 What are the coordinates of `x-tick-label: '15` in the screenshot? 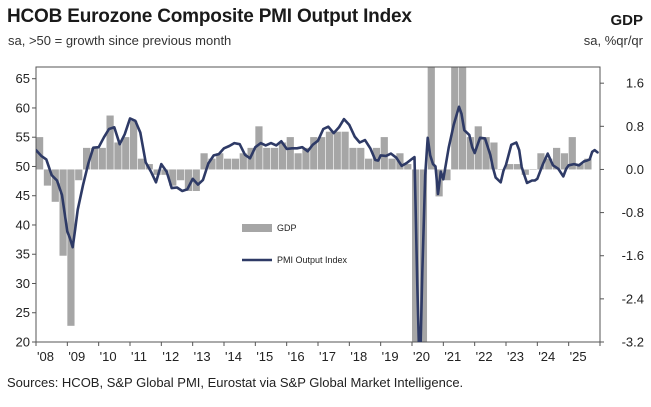 It's located at (264, 356).